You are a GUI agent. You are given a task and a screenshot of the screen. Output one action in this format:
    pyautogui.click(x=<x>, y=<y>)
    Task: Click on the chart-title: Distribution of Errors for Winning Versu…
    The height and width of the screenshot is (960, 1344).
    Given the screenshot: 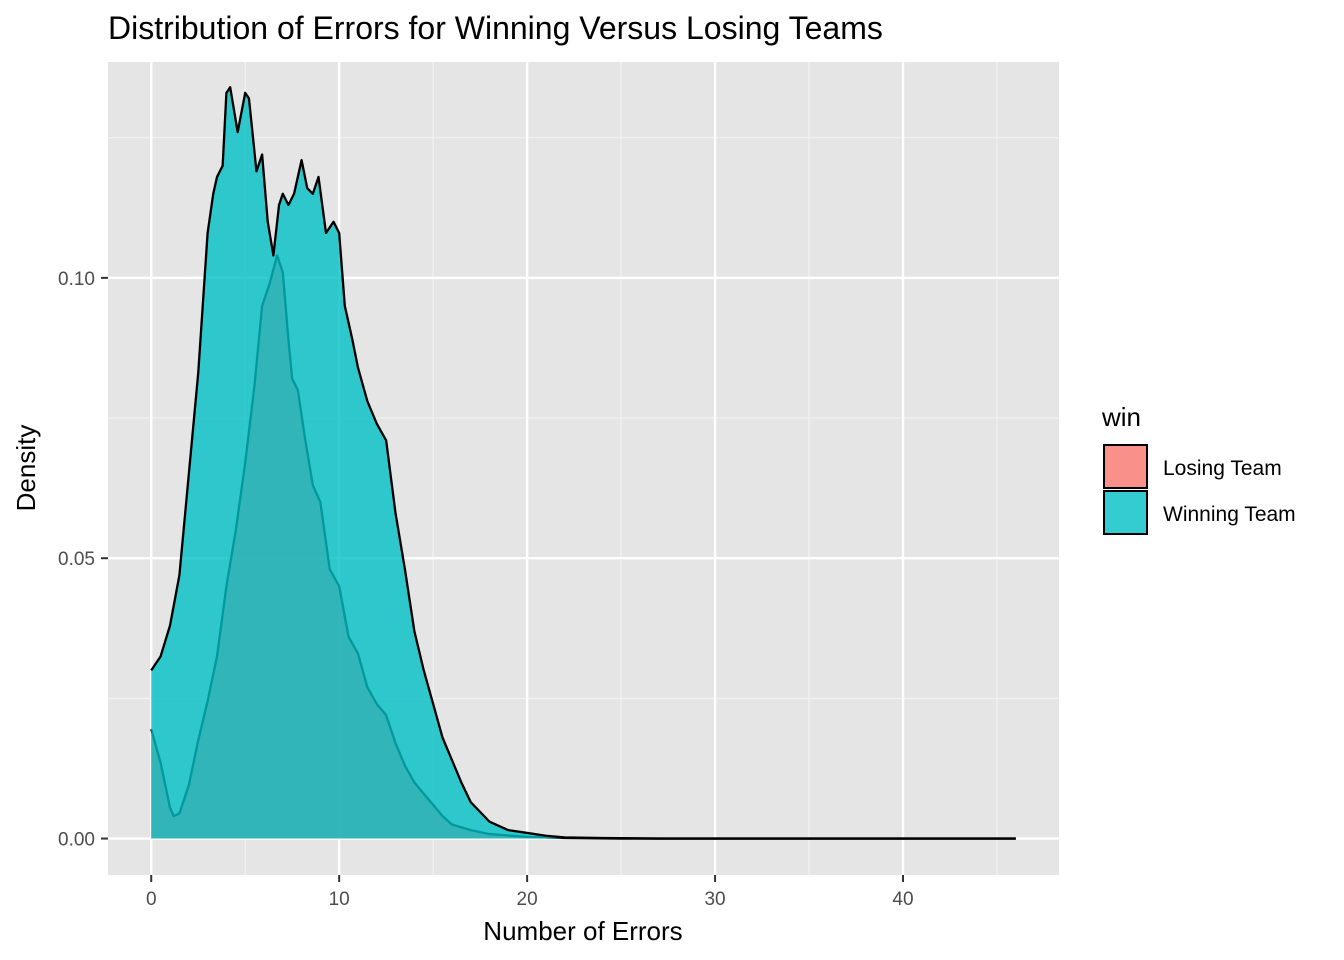 What is the action you would take?
    pyautogui.click(x=495, y=28)
    